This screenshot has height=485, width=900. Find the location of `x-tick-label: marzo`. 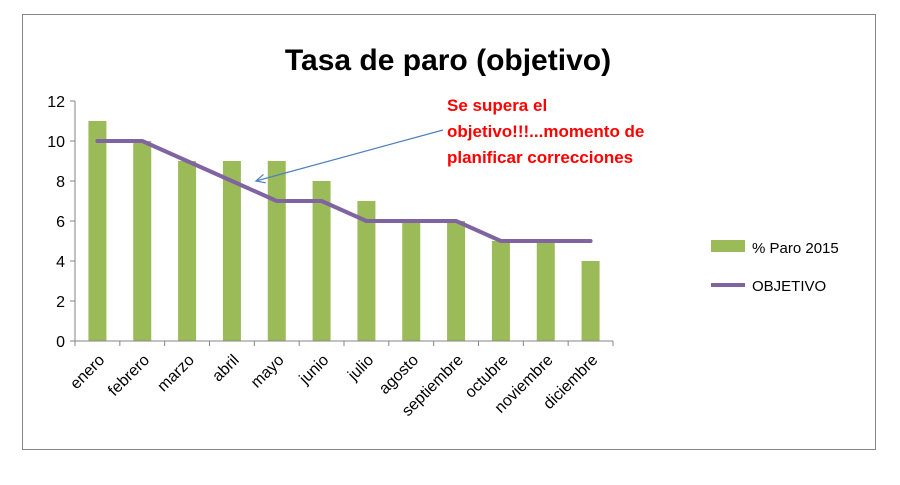

x-tick-label: marzo is located at coordinates (176, 374).